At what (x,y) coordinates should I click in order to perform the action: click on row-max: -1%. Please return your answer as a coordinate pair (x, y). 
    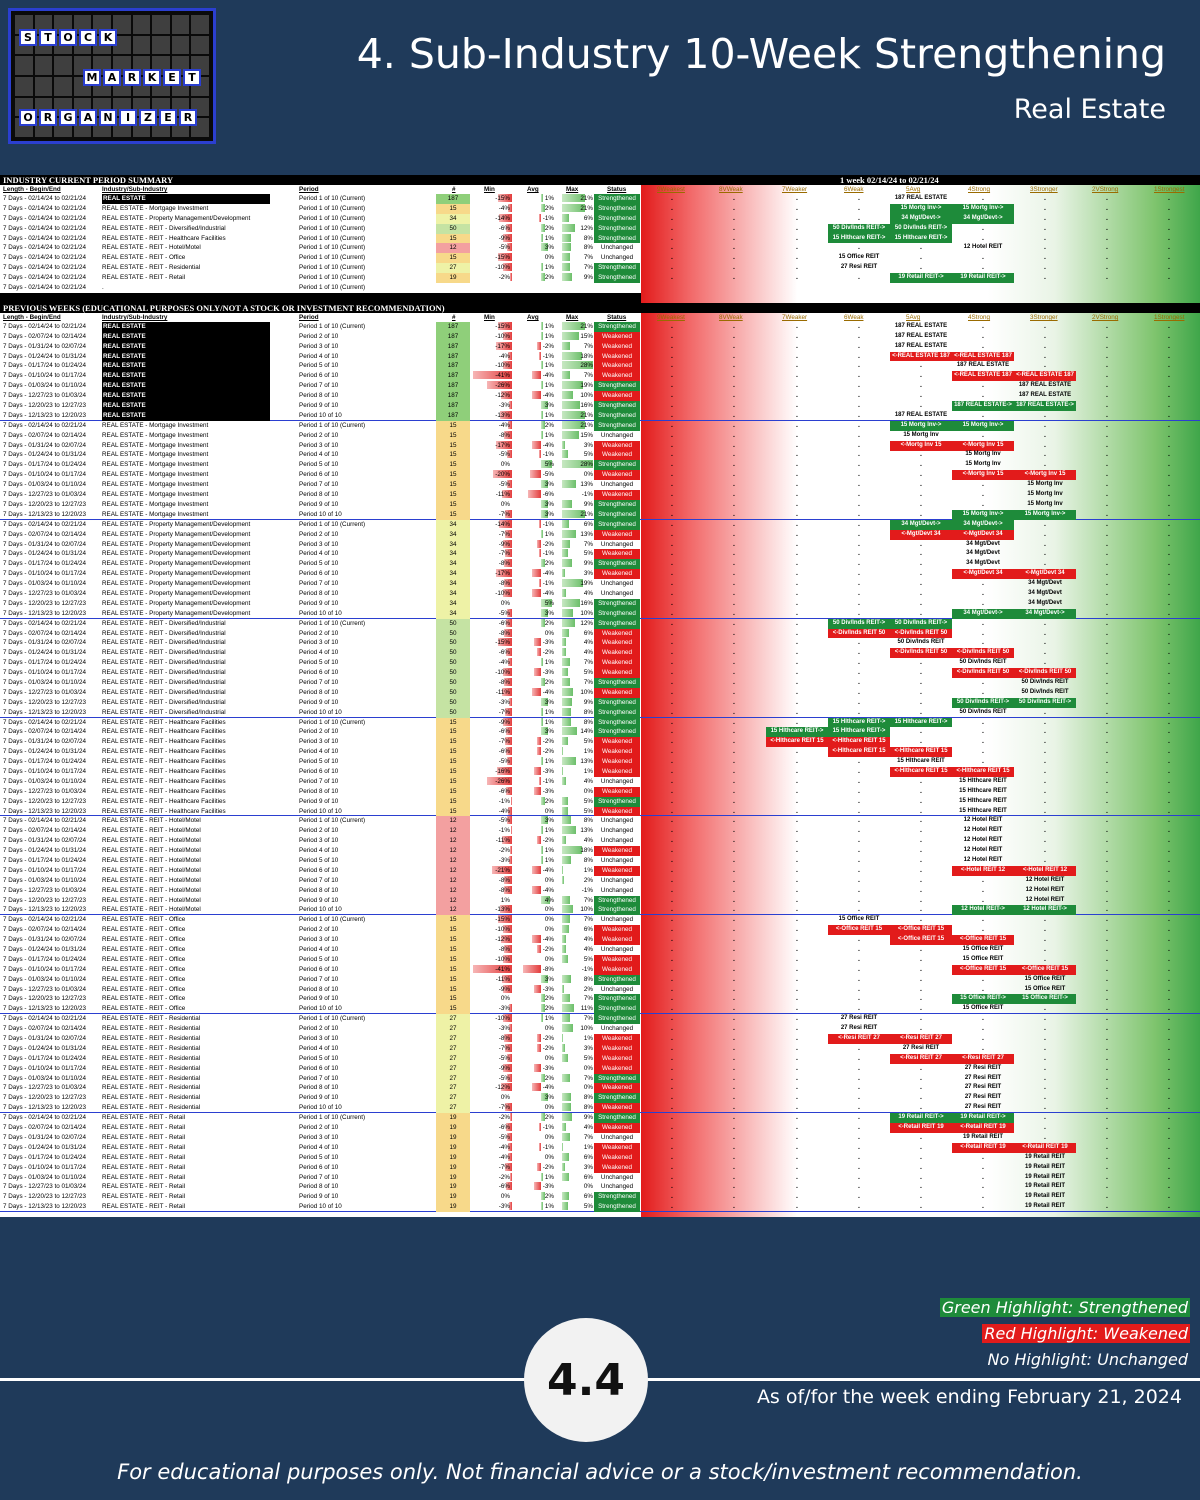
    Looking at the image, I should click on (587, 495).